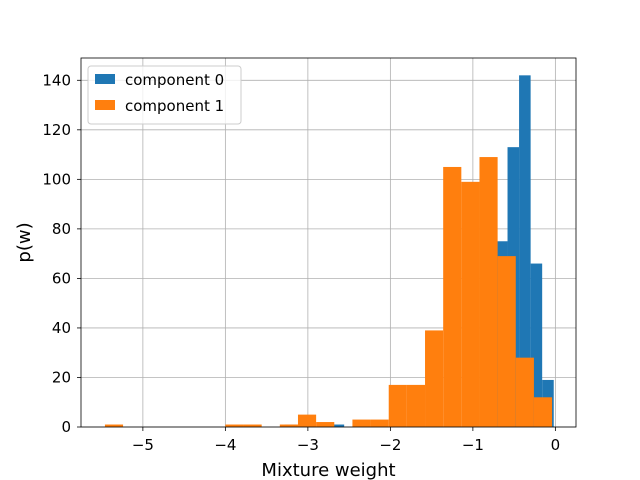 The height and width of the screenshot is (480, 640). Describe the element at coordinates (24, 242) in the screenshot. I see `y-axis-label: p(w)` at that location.